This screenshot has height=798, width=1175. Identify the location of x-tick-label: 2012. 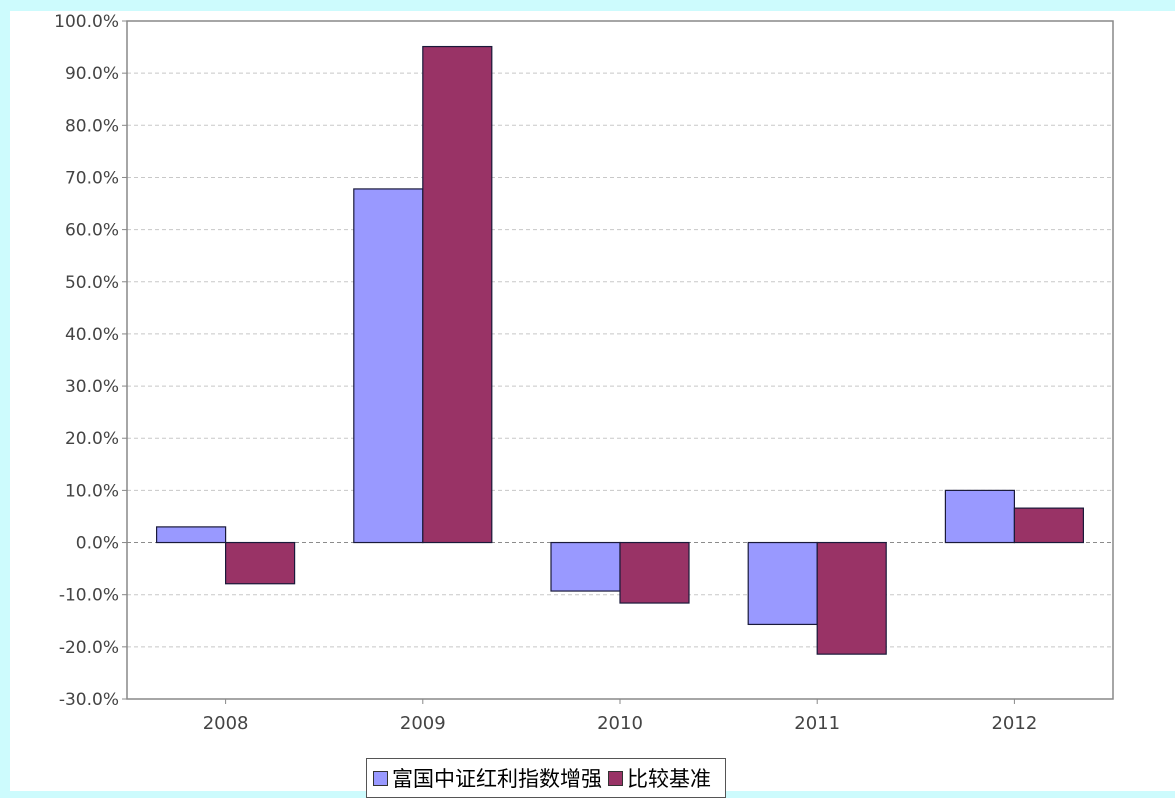
(1014, 723).